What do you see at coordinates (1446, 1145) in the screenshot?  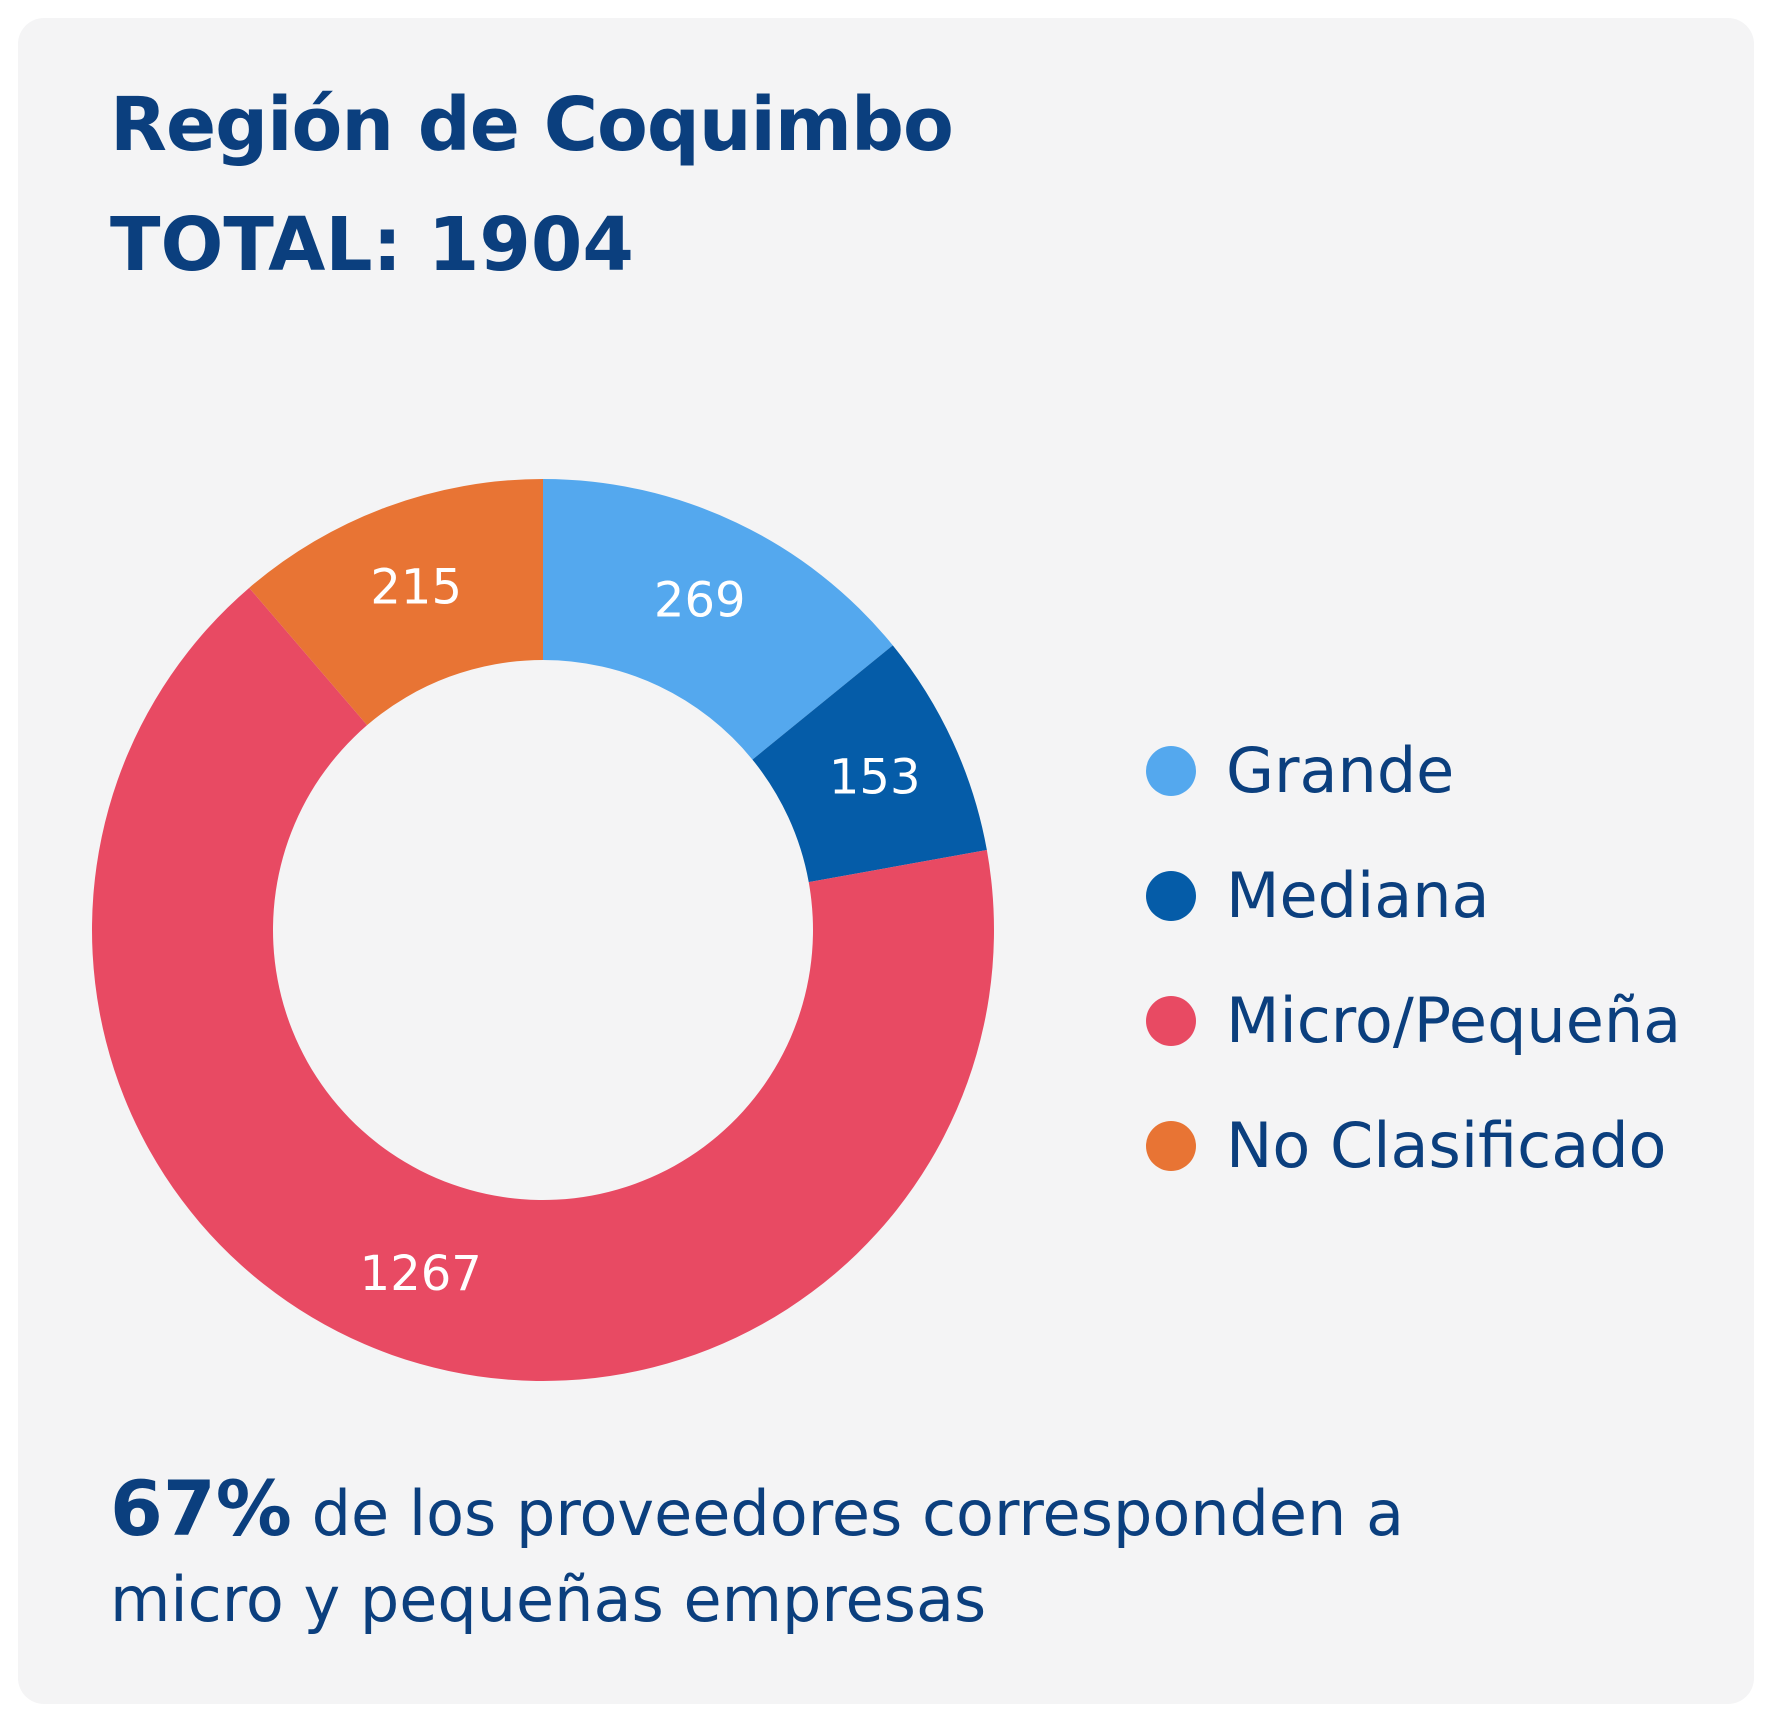 I see `legend-label-no-clasificado: No Clasificado` at bounding box center [1446, 1145].